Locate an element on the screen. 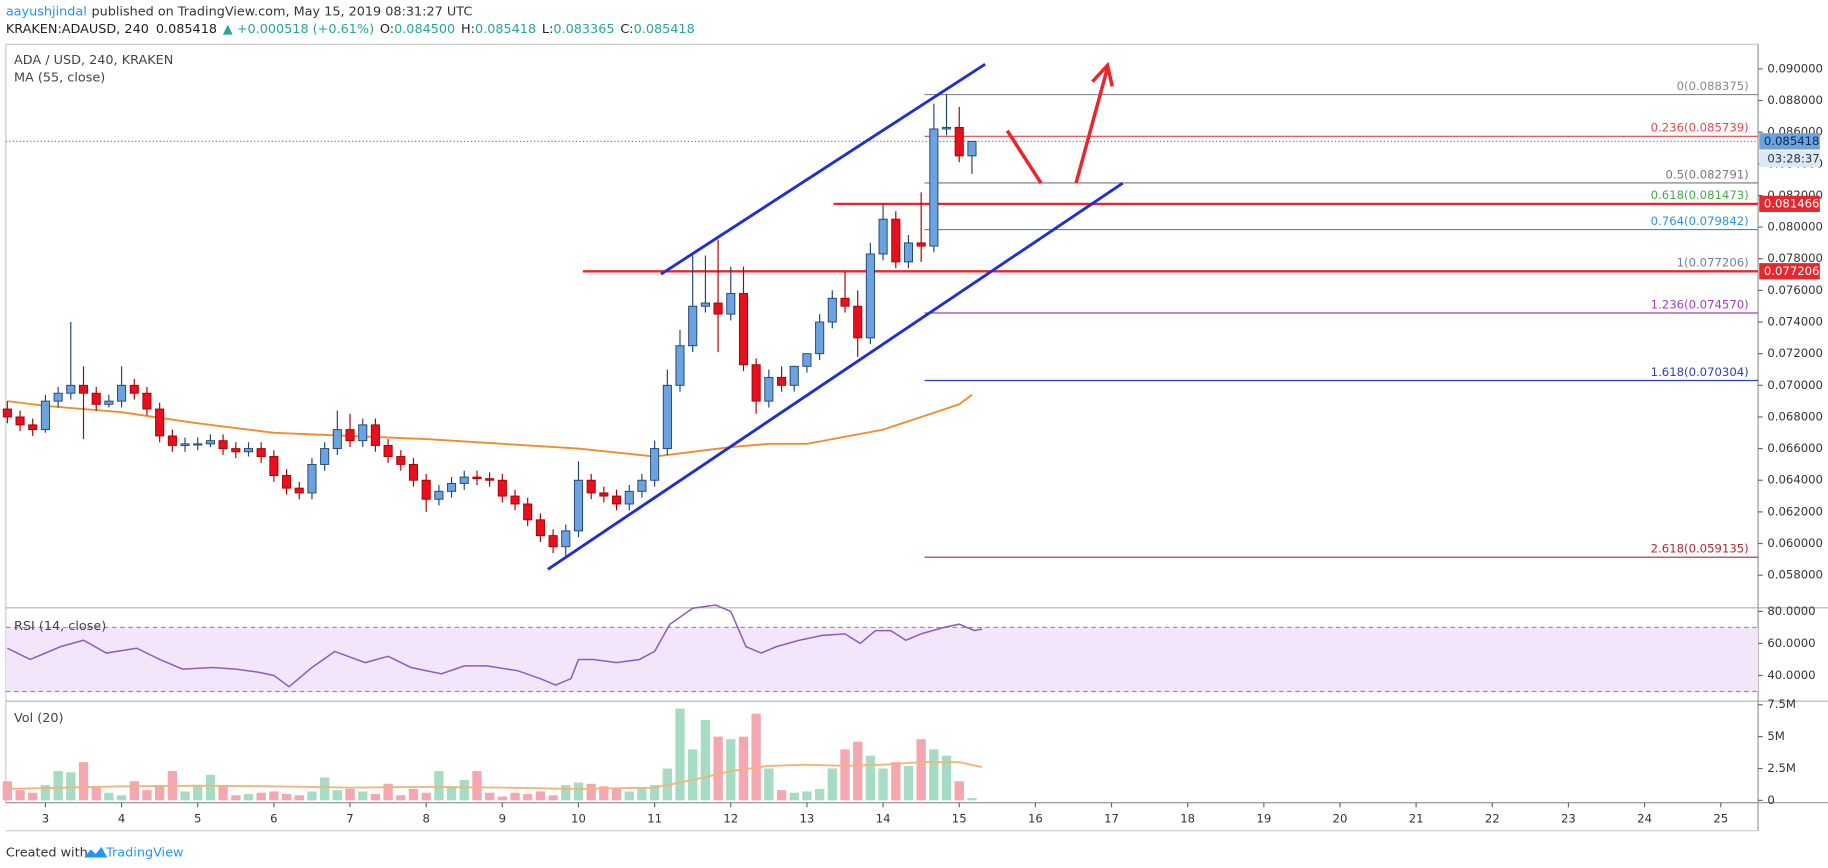 The width and height of the screenshot is (1828, 868). arrow-down is located at coordinates (1024, 157).